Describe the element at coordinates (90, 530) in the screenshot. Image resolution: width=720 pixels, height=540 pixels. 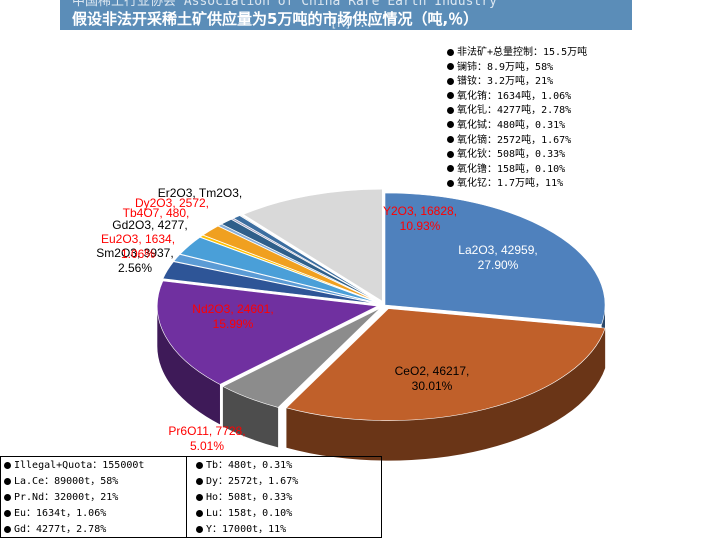
I see `footer-item: Gd：4277t，2.78%` at that location.